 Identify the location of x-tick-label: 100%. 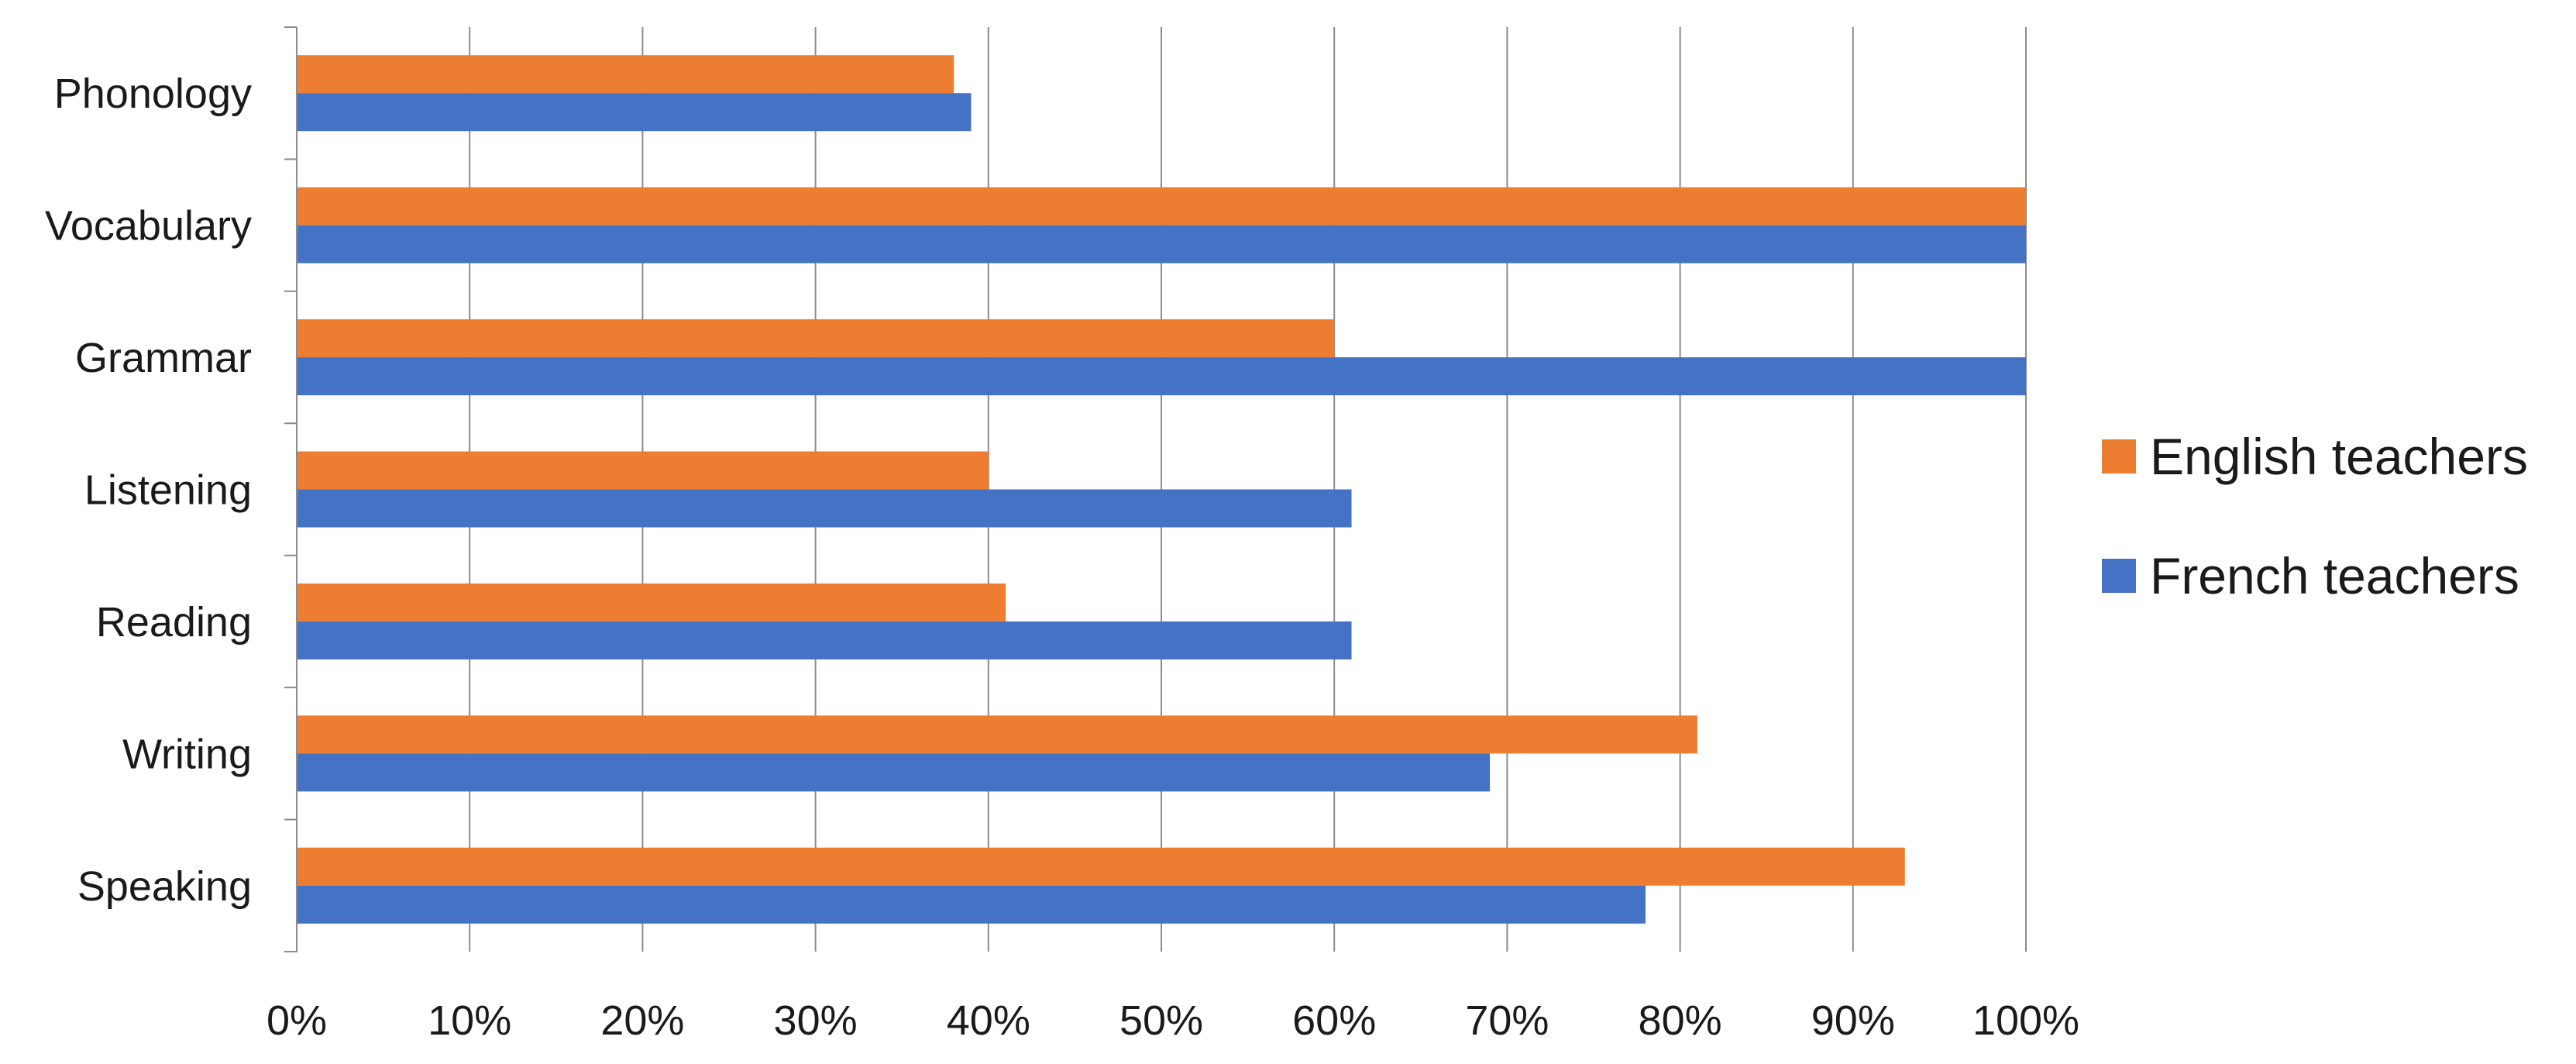
(2025, 1021).